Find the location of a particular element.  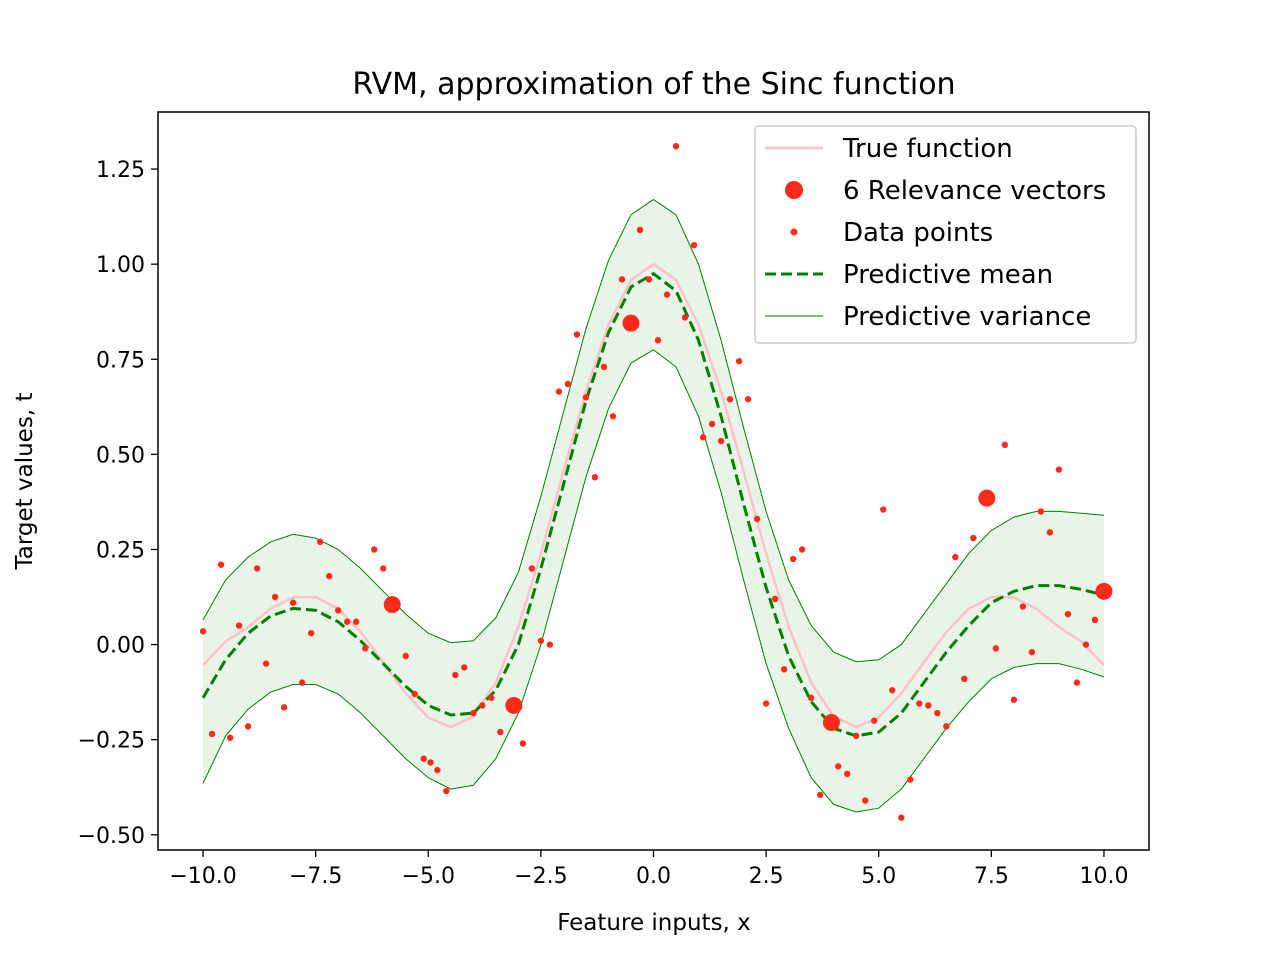

legend-item-0-label: True function is located at coordinates (927, 149).